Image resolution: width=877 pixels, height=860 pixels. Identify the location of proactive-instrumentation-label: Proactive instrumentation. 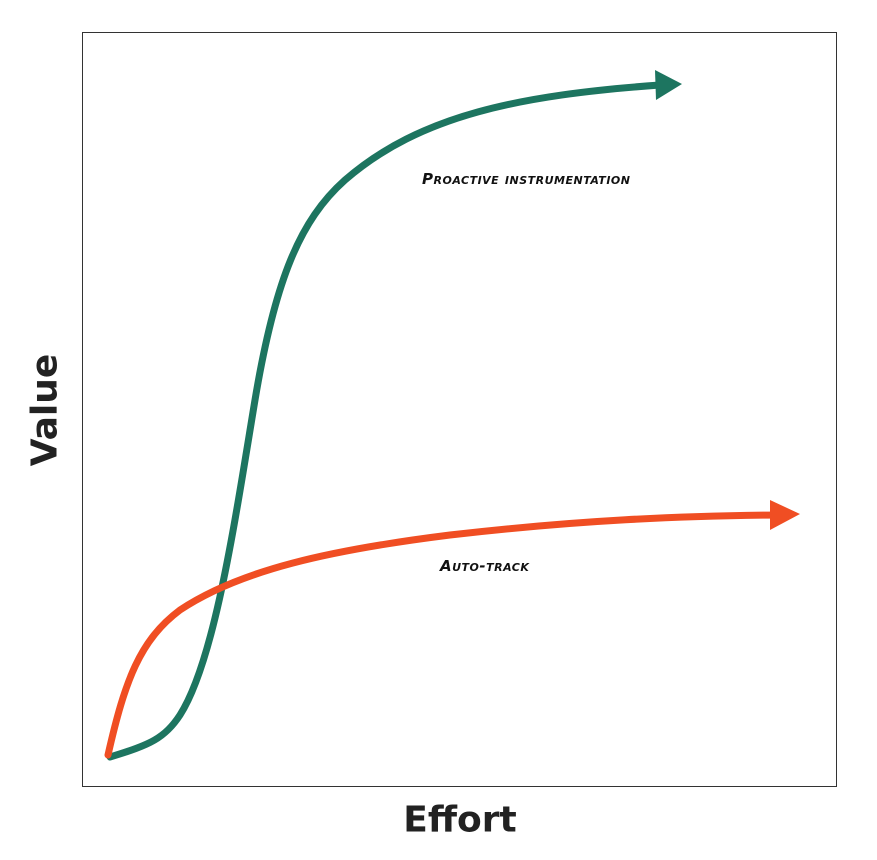
(526, 179).